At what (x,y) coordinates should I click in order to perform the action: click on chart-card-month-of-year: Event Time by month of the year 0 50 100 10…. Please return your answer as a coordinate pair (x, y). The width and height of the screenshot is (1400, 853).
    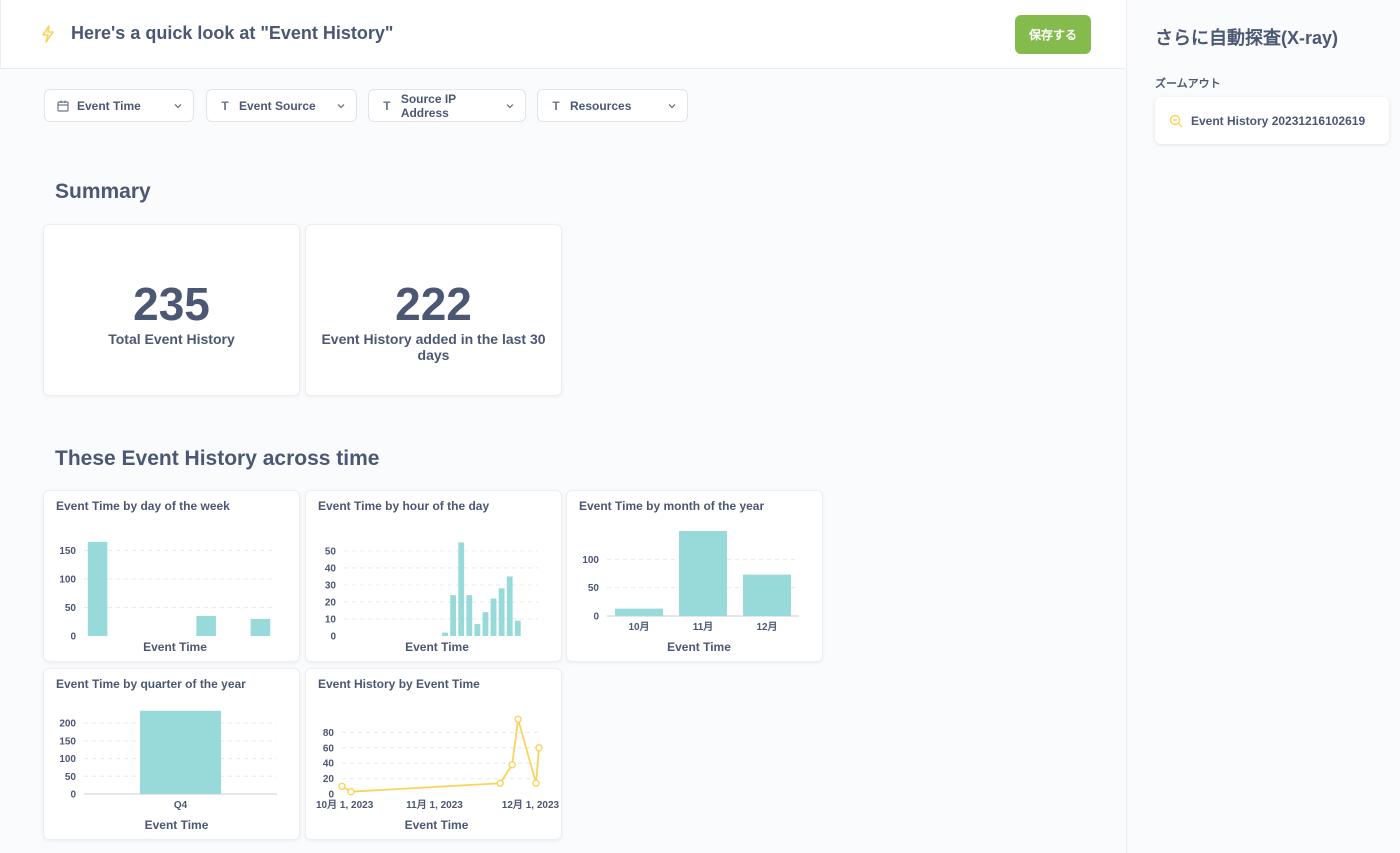
    Looking at the image, I should click on (694, 576).